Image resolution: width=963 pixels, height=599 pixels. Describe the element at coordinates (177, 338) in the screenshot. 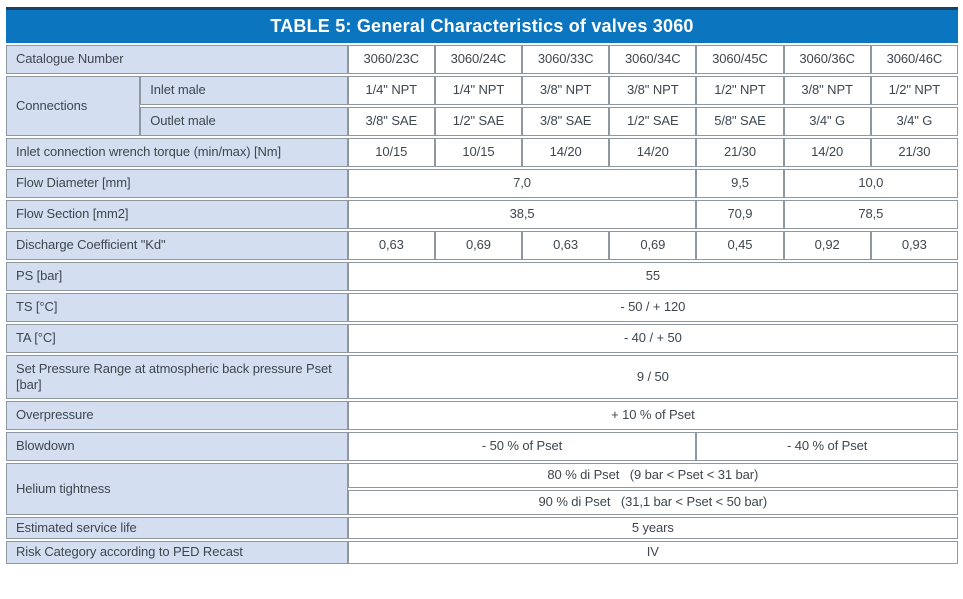

I see `ta-label: TA [°C]` at that location.